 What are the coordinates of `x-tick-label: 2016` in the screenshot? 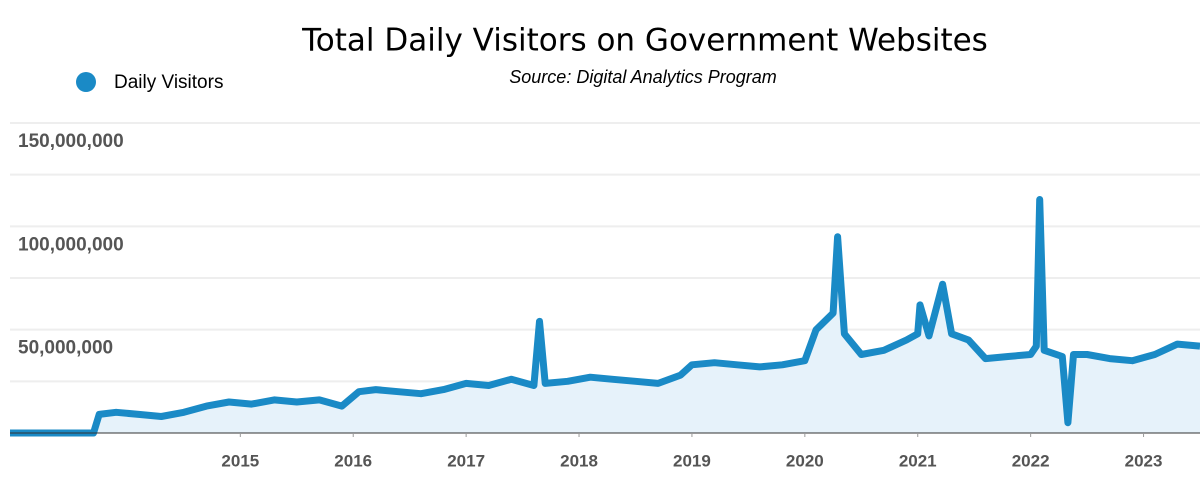 It's located at (353, 460).